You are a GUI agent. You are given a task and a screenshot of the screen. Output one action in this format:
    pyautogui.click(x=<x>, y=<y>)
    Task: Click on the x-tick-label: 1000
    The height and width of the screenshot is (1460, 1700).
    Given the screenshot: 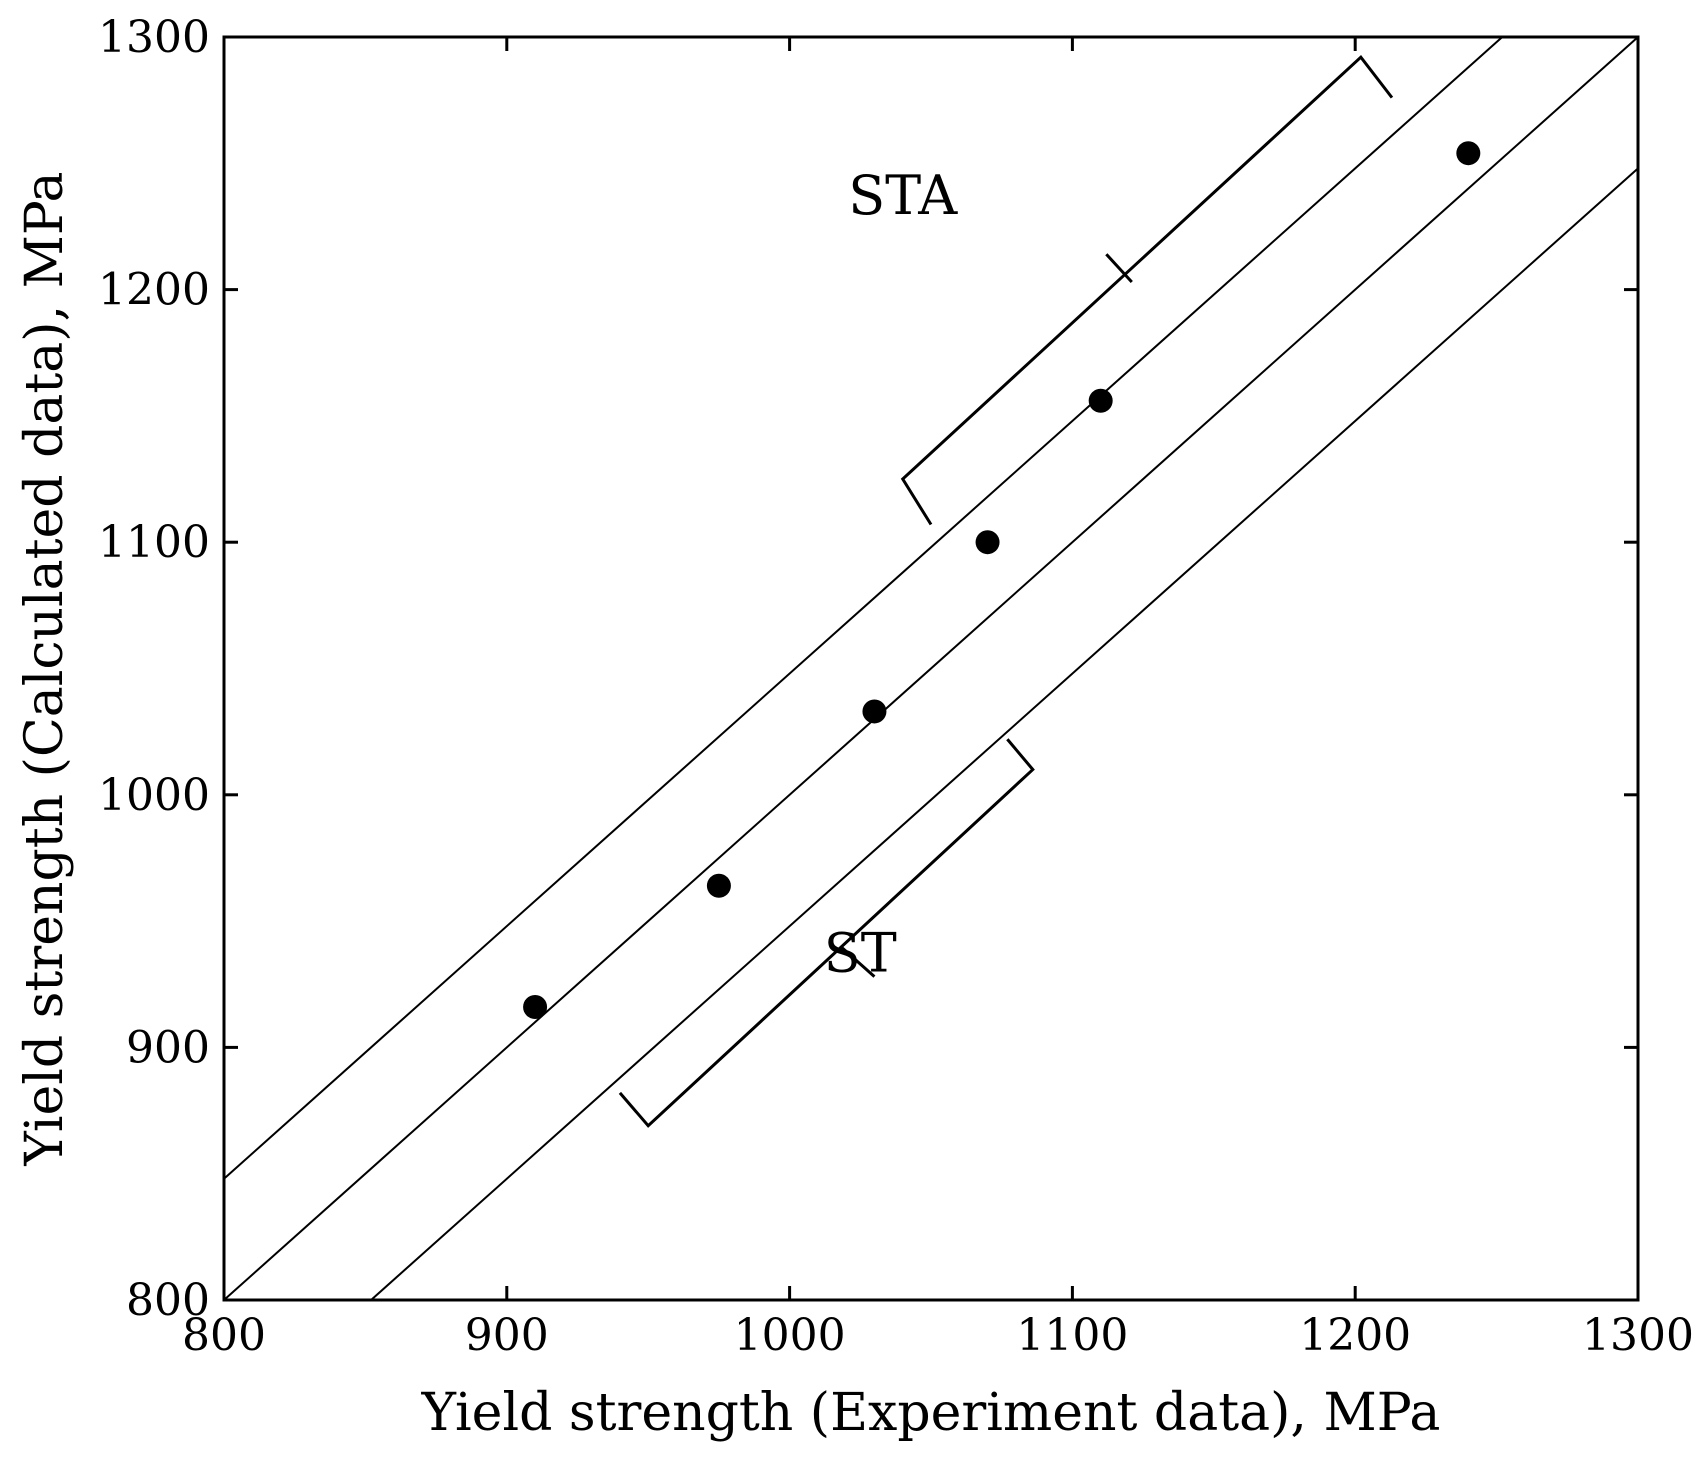 What is the action you would take?
    pyautogui.click(x=790, y=1335)
    